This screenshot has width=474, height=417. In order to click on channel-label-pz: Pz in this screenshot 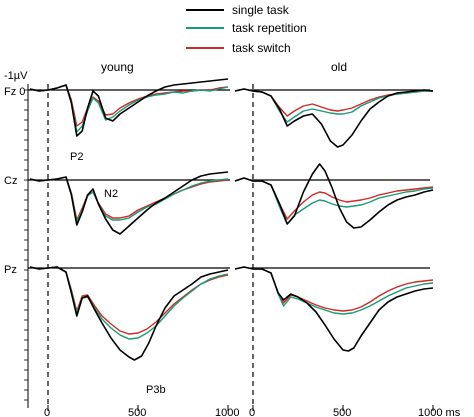, I will do `click(10, 270)`.